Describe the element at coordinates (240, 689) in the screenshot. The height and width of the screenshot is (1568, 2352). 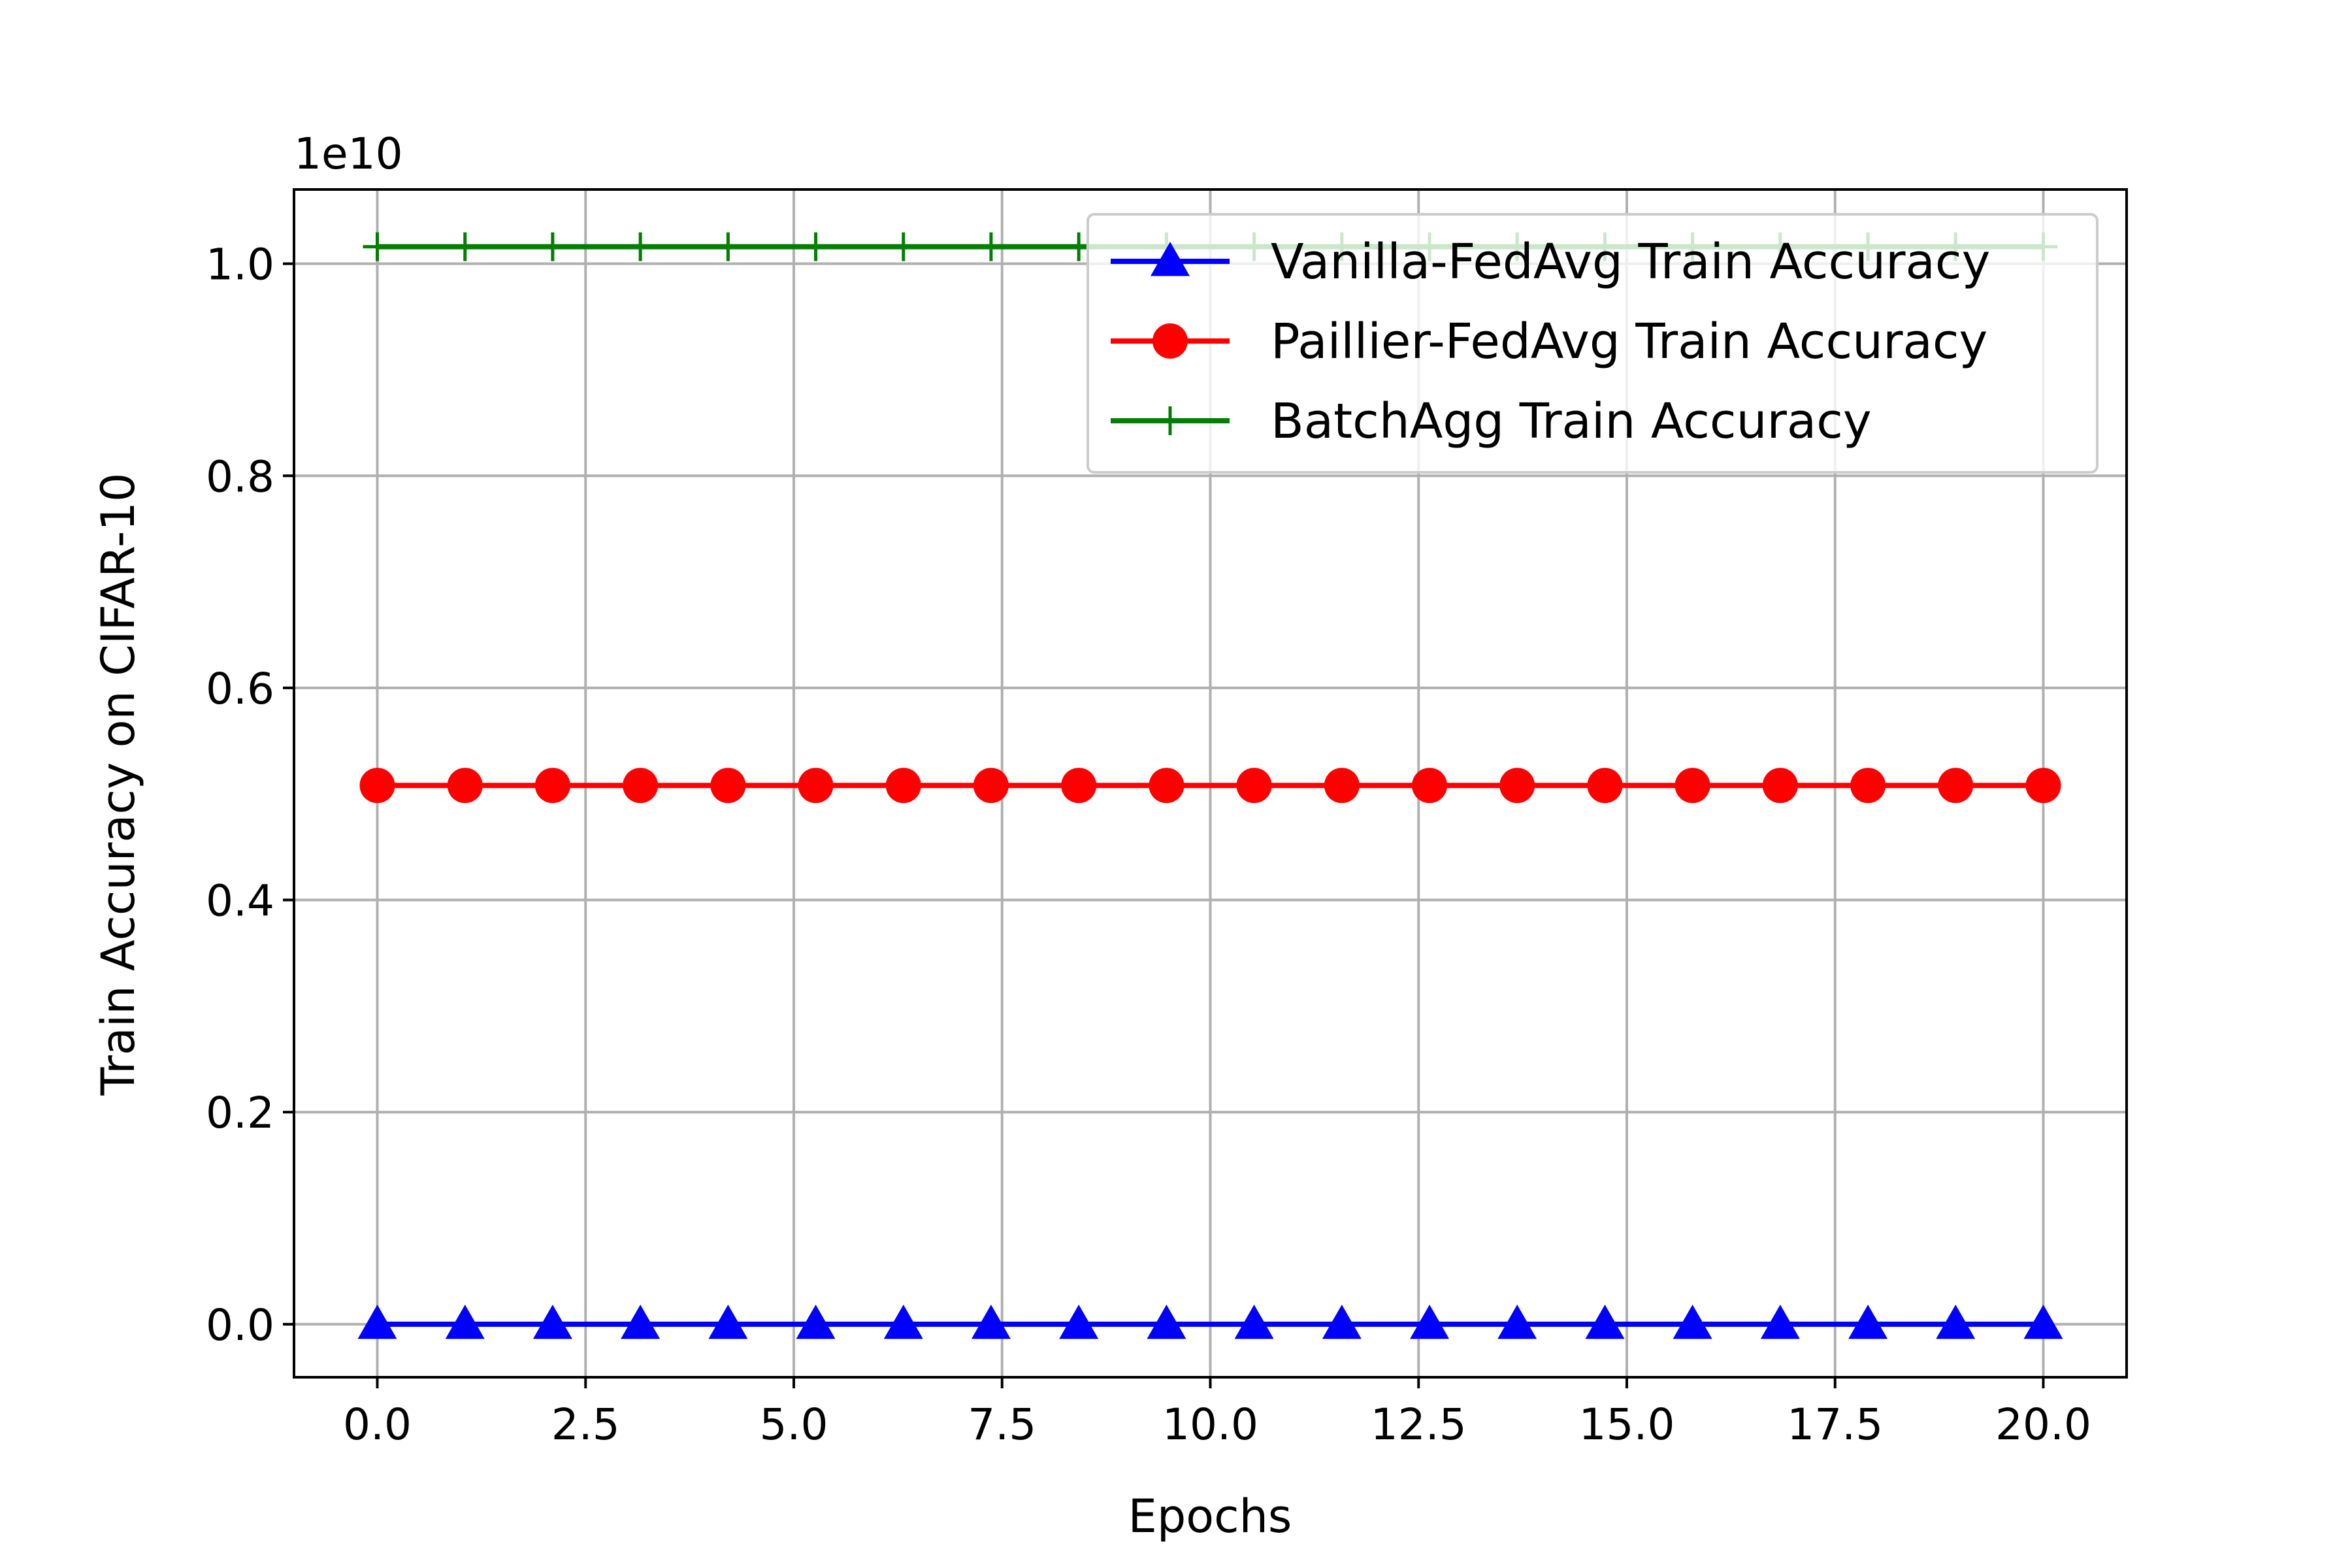
I see `y-tick-label: 0.6` at that location.